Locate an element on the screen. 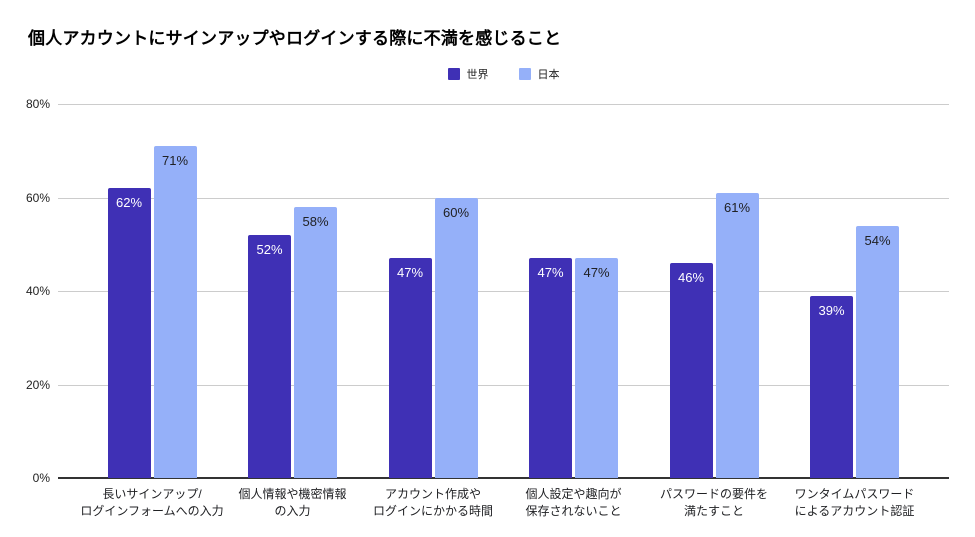 This screenshot has width=975, height=537. gridline-20% is located at coordinates (503, 385).